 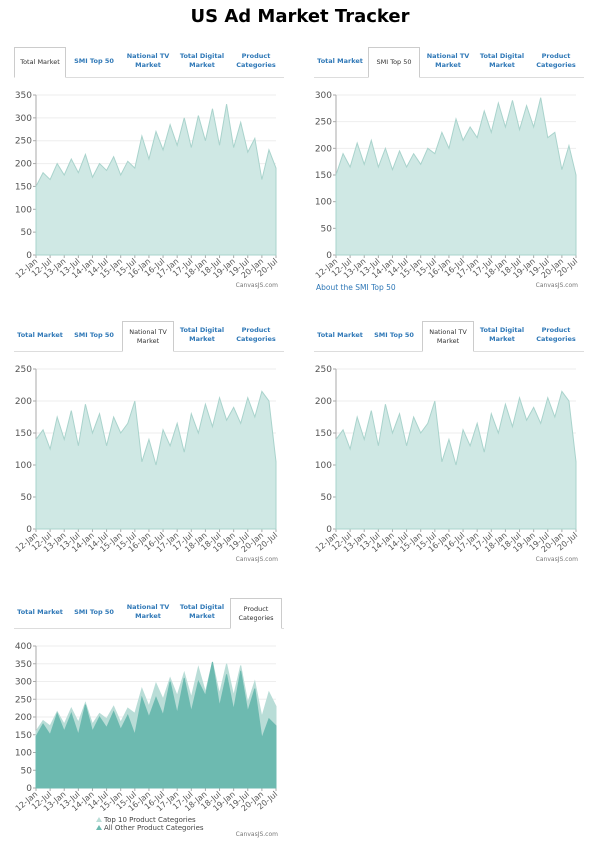 What do you see at coordinates (356, 287) in the screenshot?
I see `link: About the SMI Top 50` at bounding box center [356, 287].